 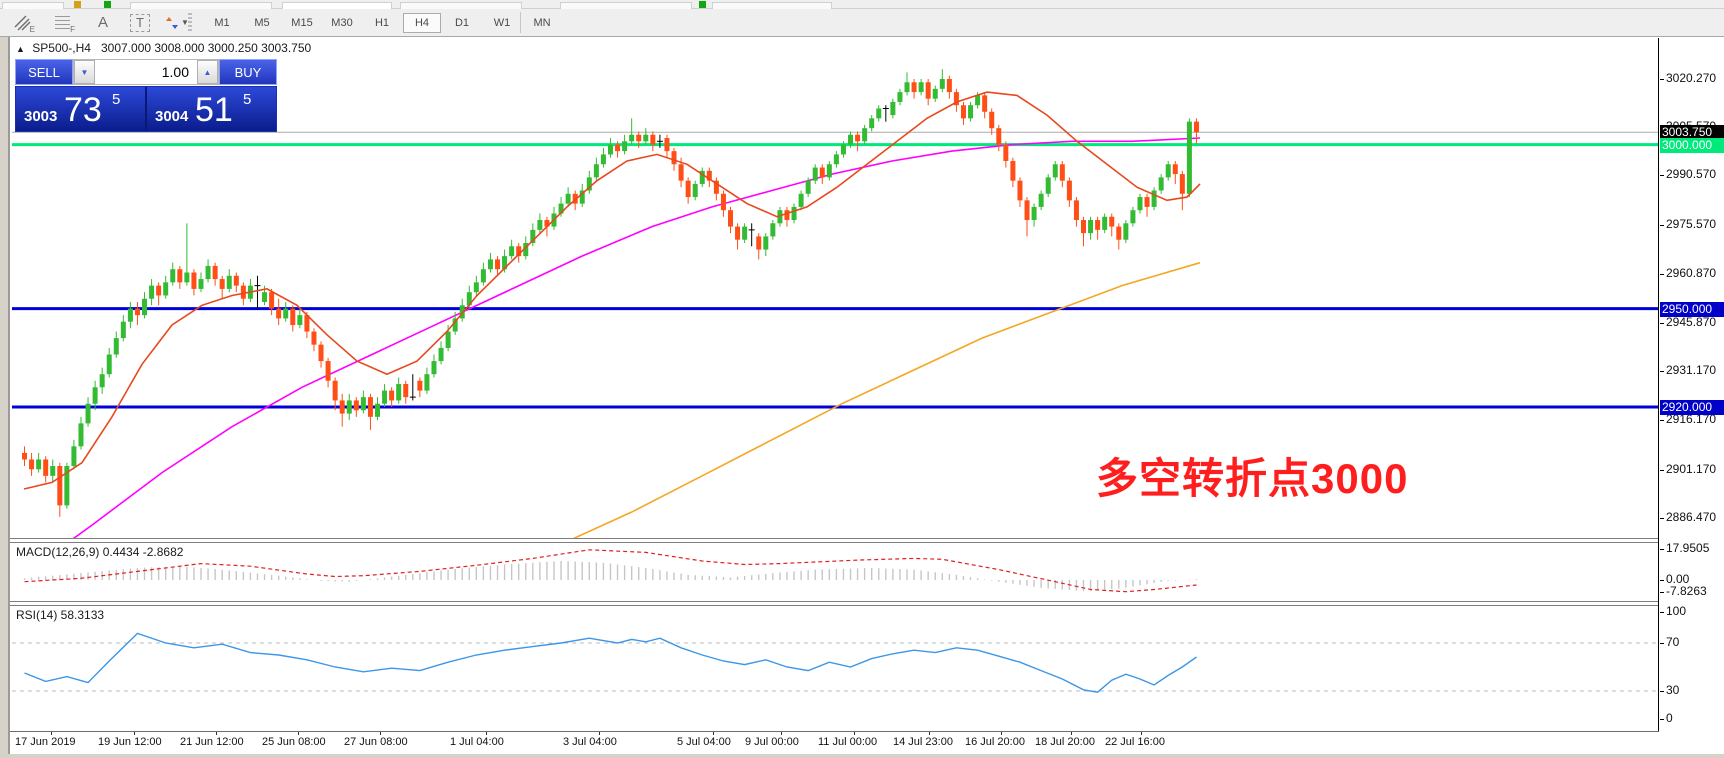 I want to click on price-tick-label: 2945.870, so click(x=1688, y=322).